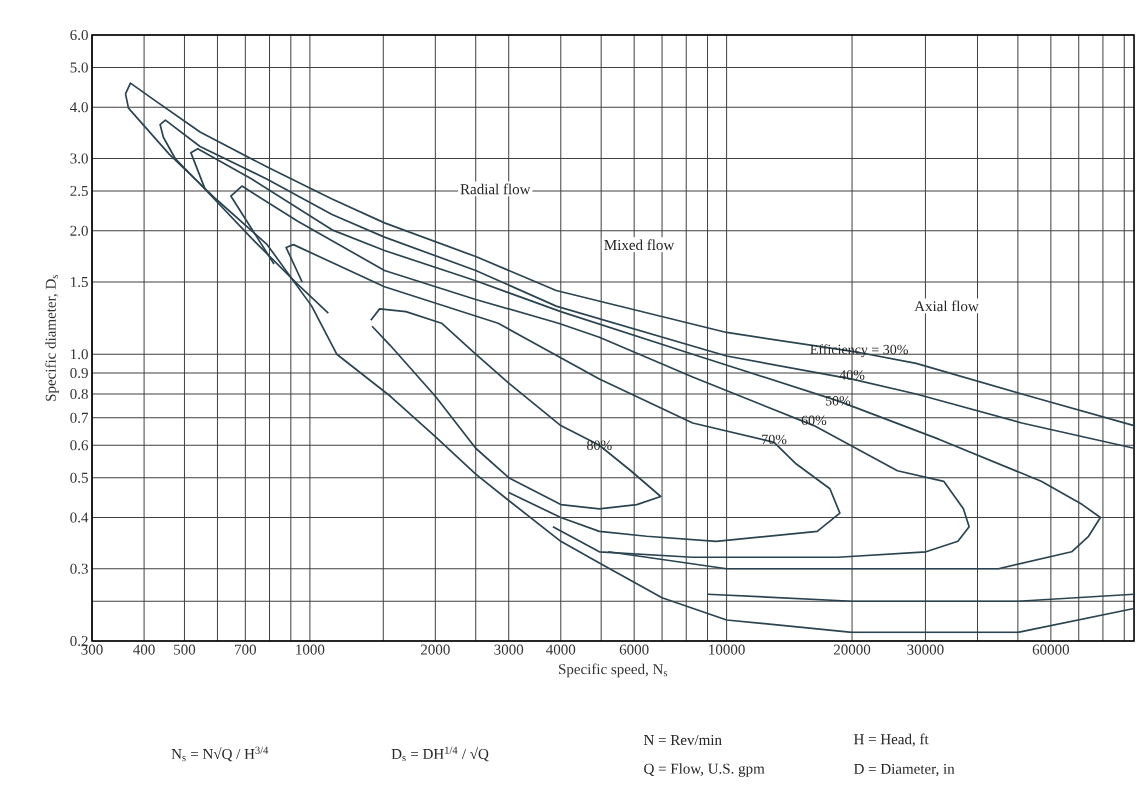  What do you see at coordinates (79, 641) in the screenshot?
I see `y-tick-label: 0.2` at bounding box center [79, 641].